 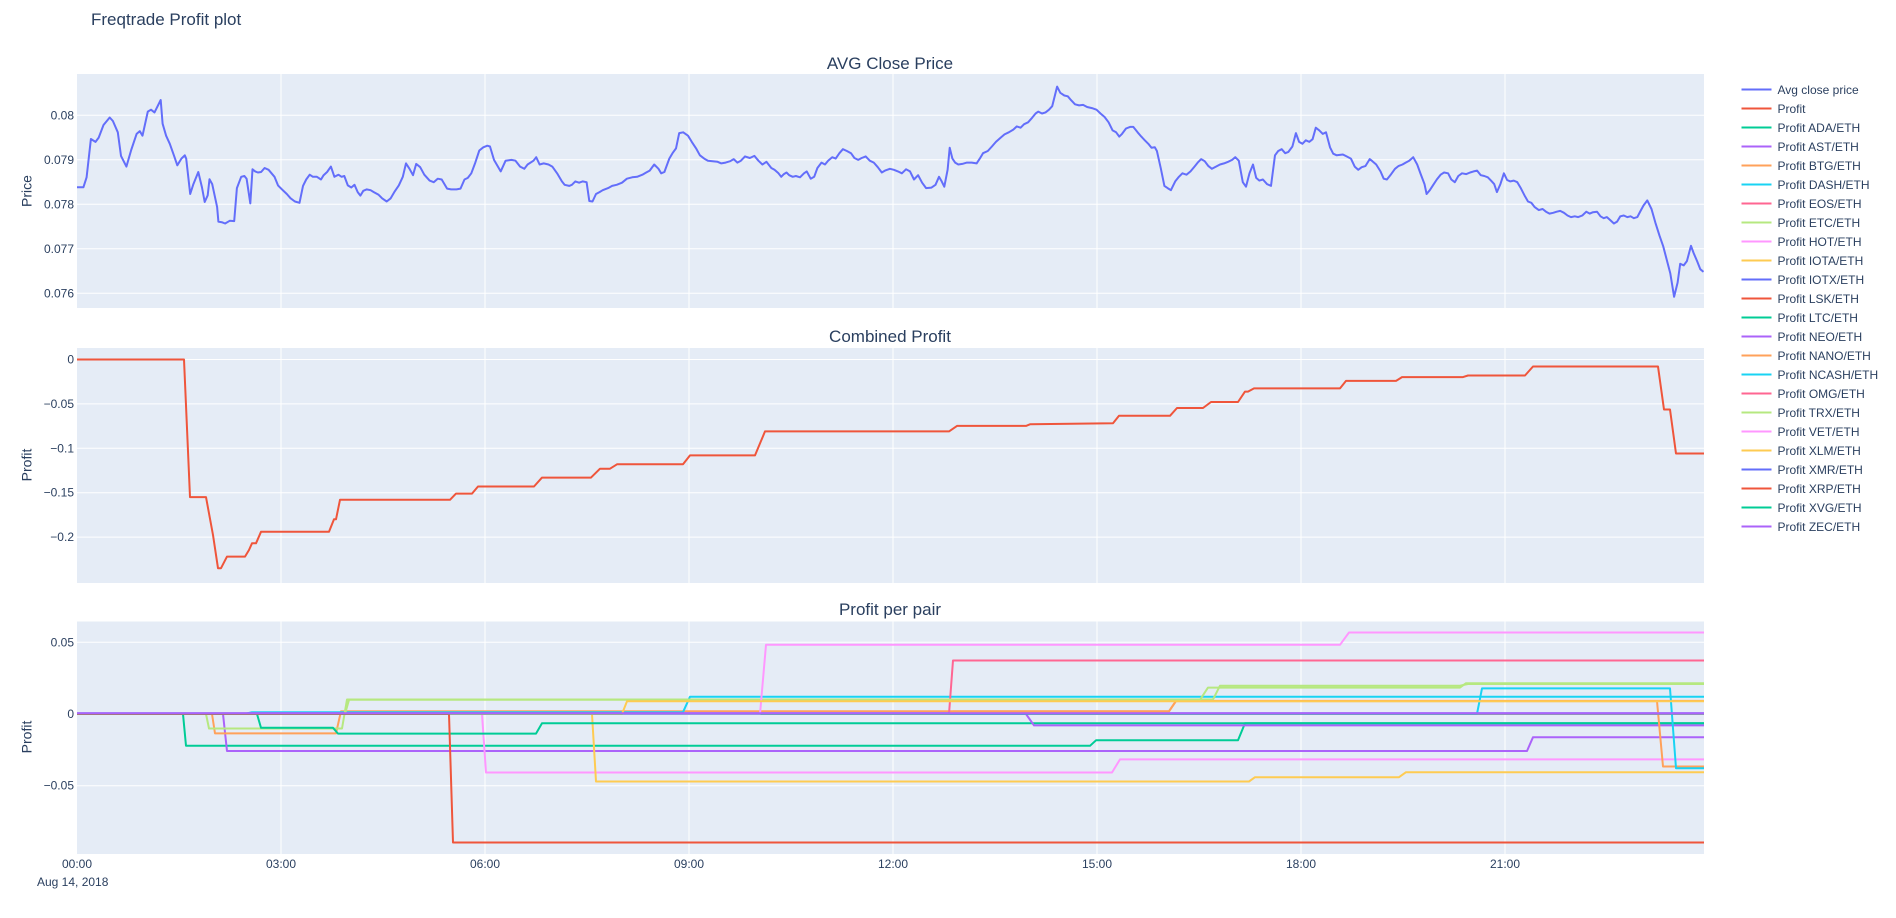 What do you see at coordinates (1819, 413) in the screenshot?
I see `svg-text: Profit TRX/ETH` at bounding box center [1819, 413].